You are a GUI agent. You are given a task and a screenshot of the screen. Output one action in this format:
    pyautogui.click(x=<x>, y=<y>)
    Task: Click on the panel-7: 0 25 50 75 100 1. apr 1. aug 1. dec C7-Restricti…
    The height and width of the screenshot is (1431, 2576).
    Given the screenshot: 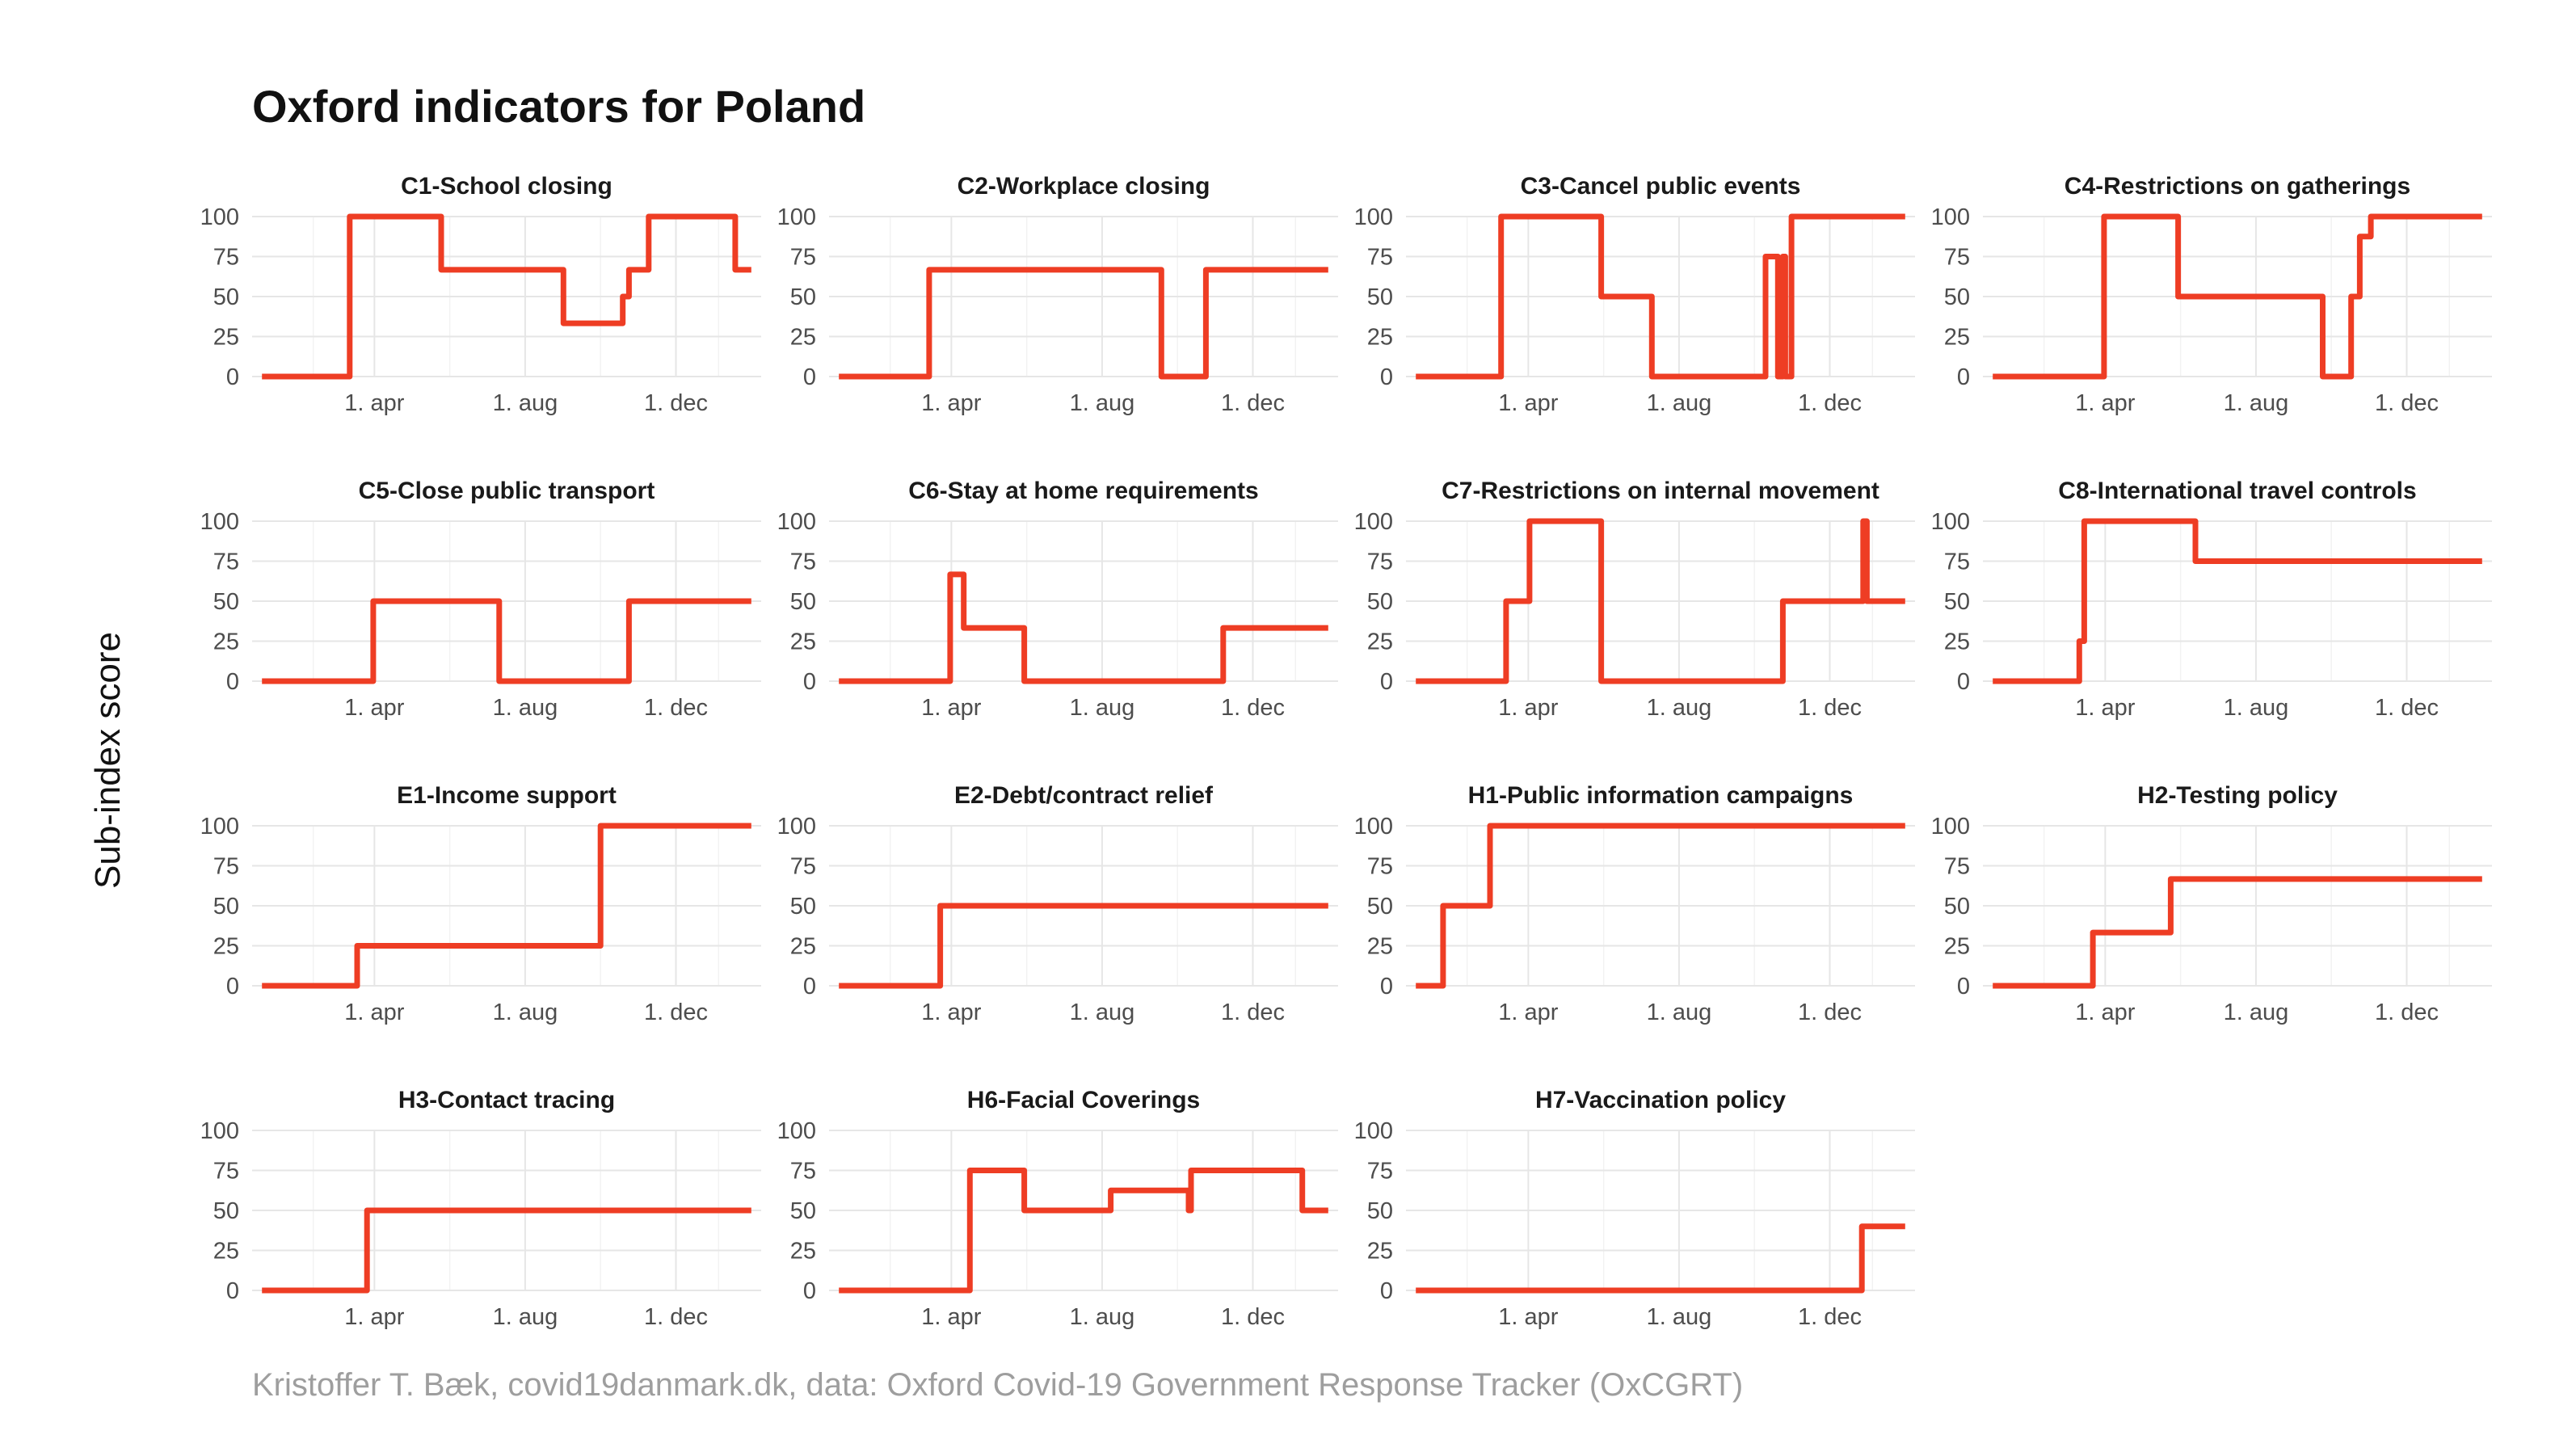 What is the action you would take?
    pyautogui.click(x=1634, y=599)
    